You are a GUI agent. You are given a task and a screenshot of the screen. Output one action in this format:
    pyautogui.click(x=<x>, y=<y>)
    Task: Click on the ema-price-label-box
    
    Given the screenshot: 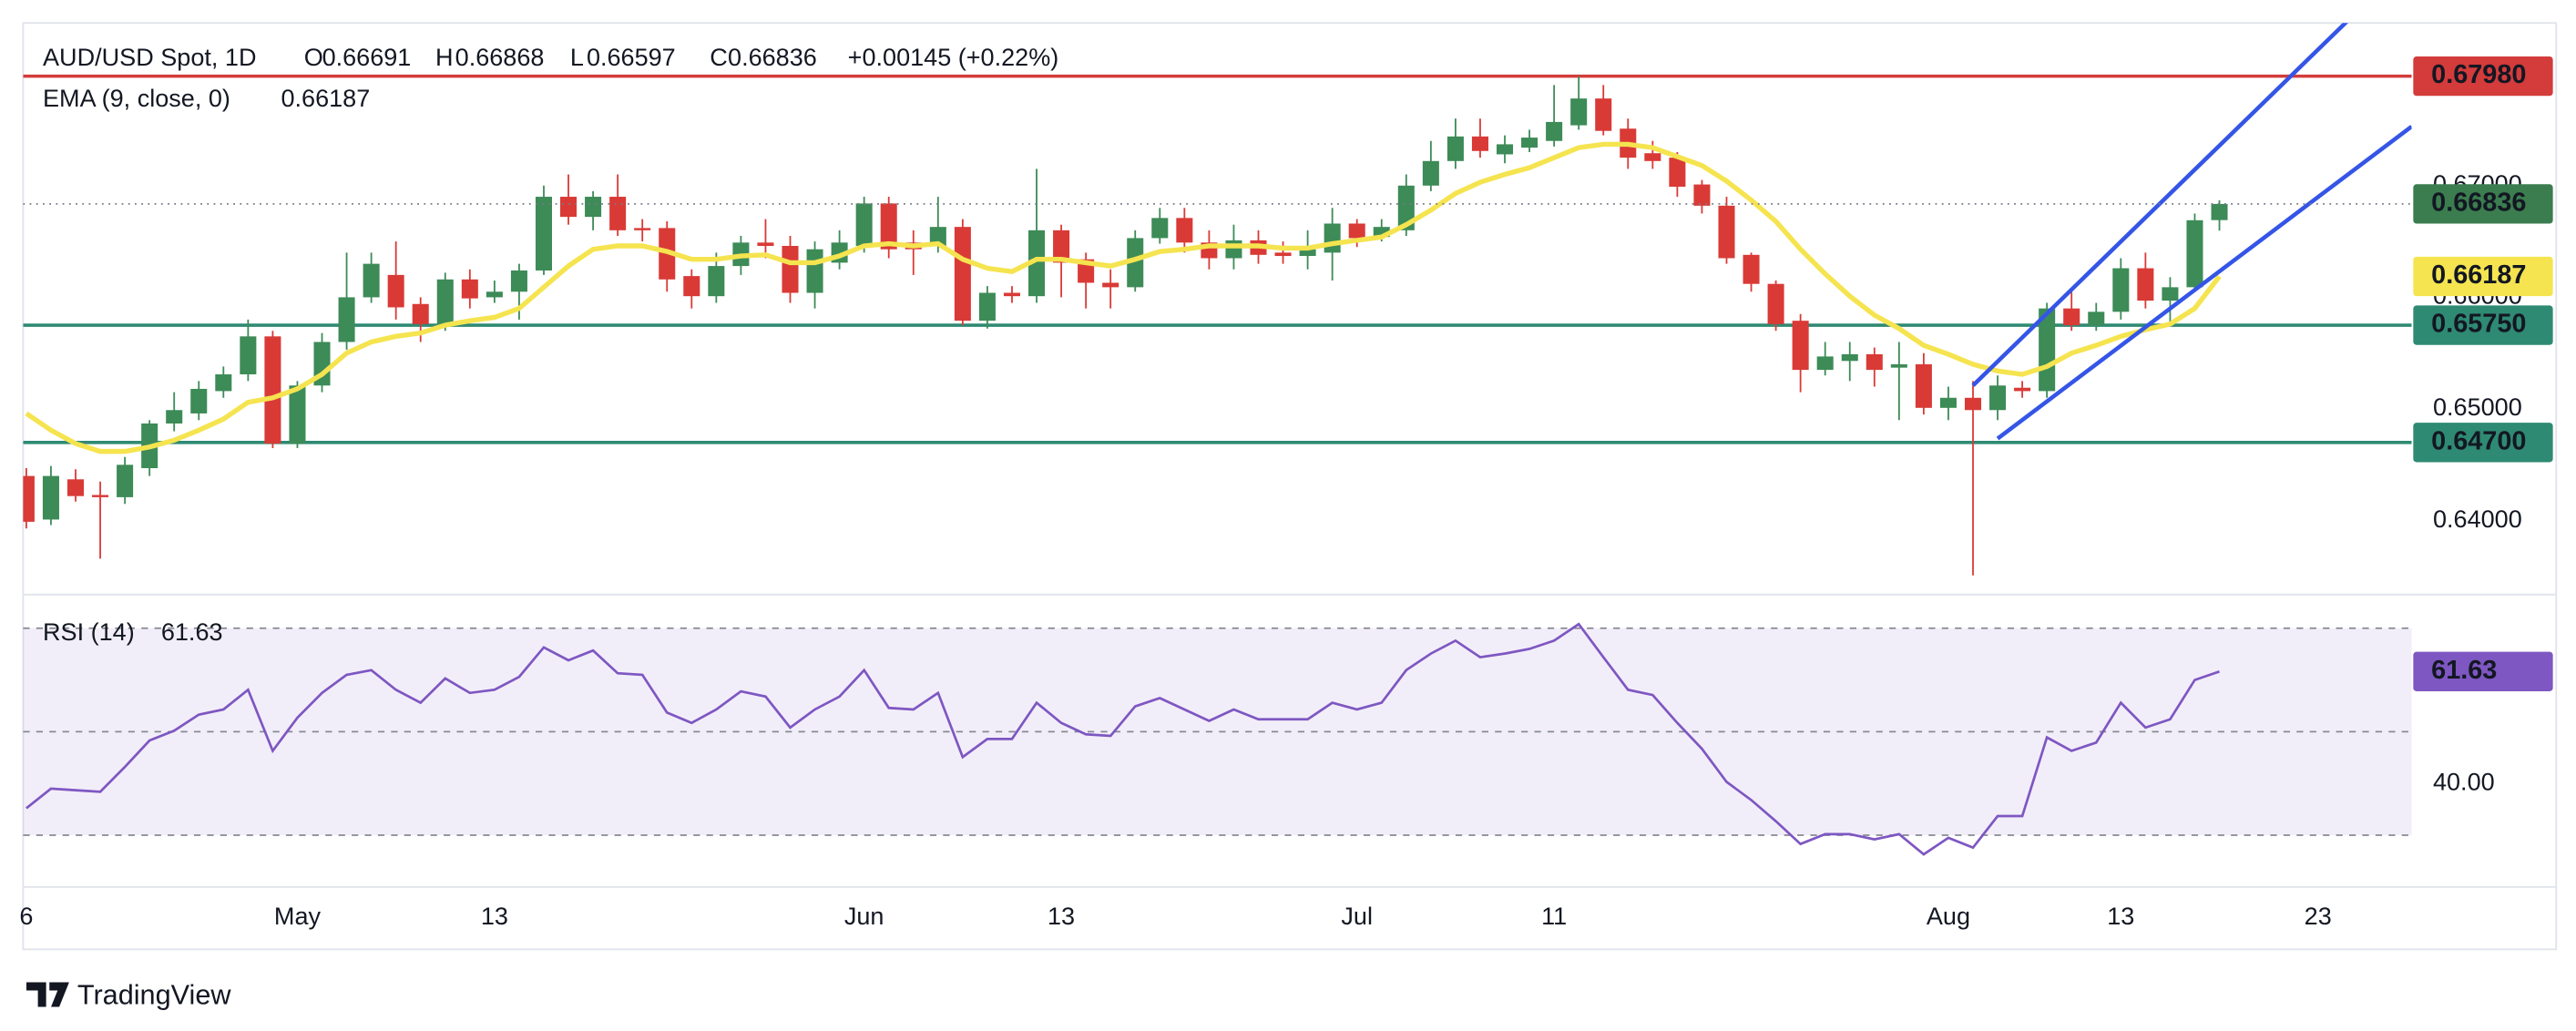 What is the action you would take?
    pyautogui.click(x=2483, y=276)
    